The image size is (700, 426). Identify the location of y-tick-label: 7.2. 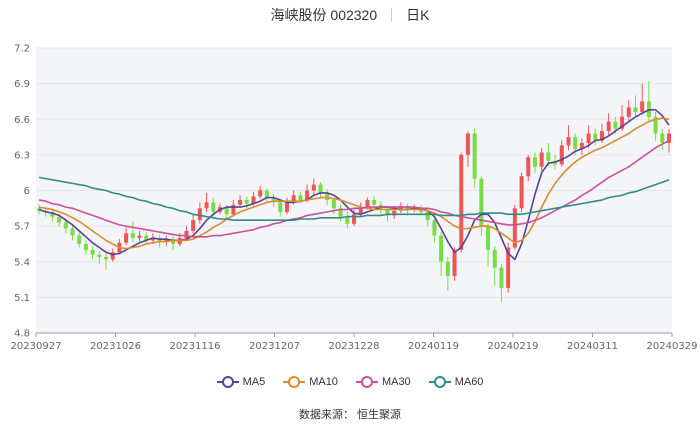
(22, 49).